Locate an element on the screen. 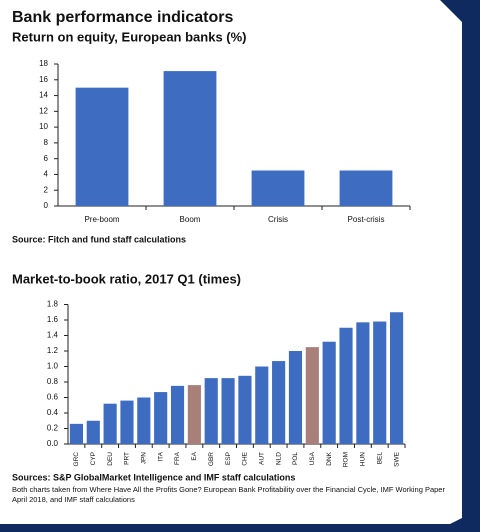 The width and height of the screenshot is (480, 532). y-tick-label: 0.2 is located at coordinates (53, 428).